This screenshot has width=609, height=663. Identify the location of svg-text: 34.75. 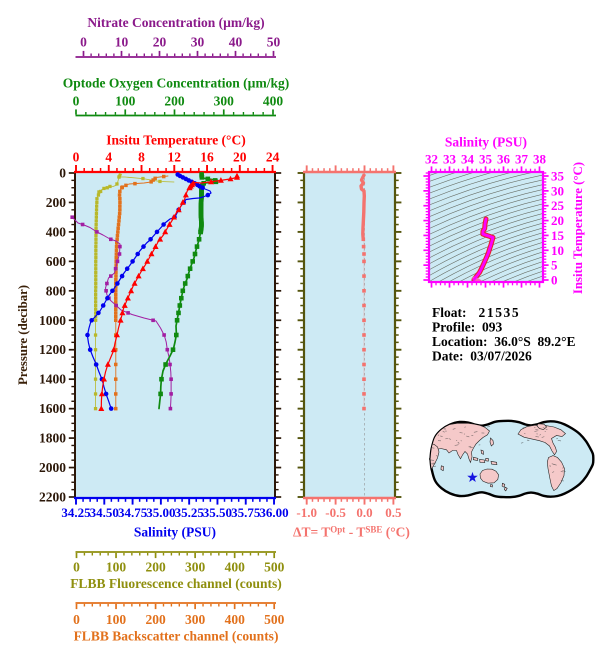
(133, 512).